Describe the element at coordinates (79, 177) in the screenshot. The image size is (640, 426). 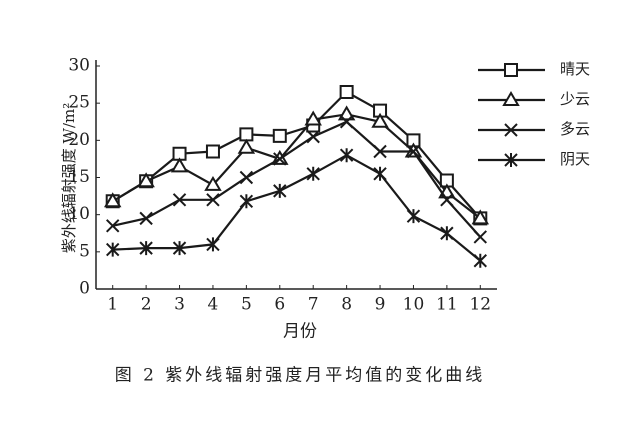
I see `y-tick-label: 15` at that location.